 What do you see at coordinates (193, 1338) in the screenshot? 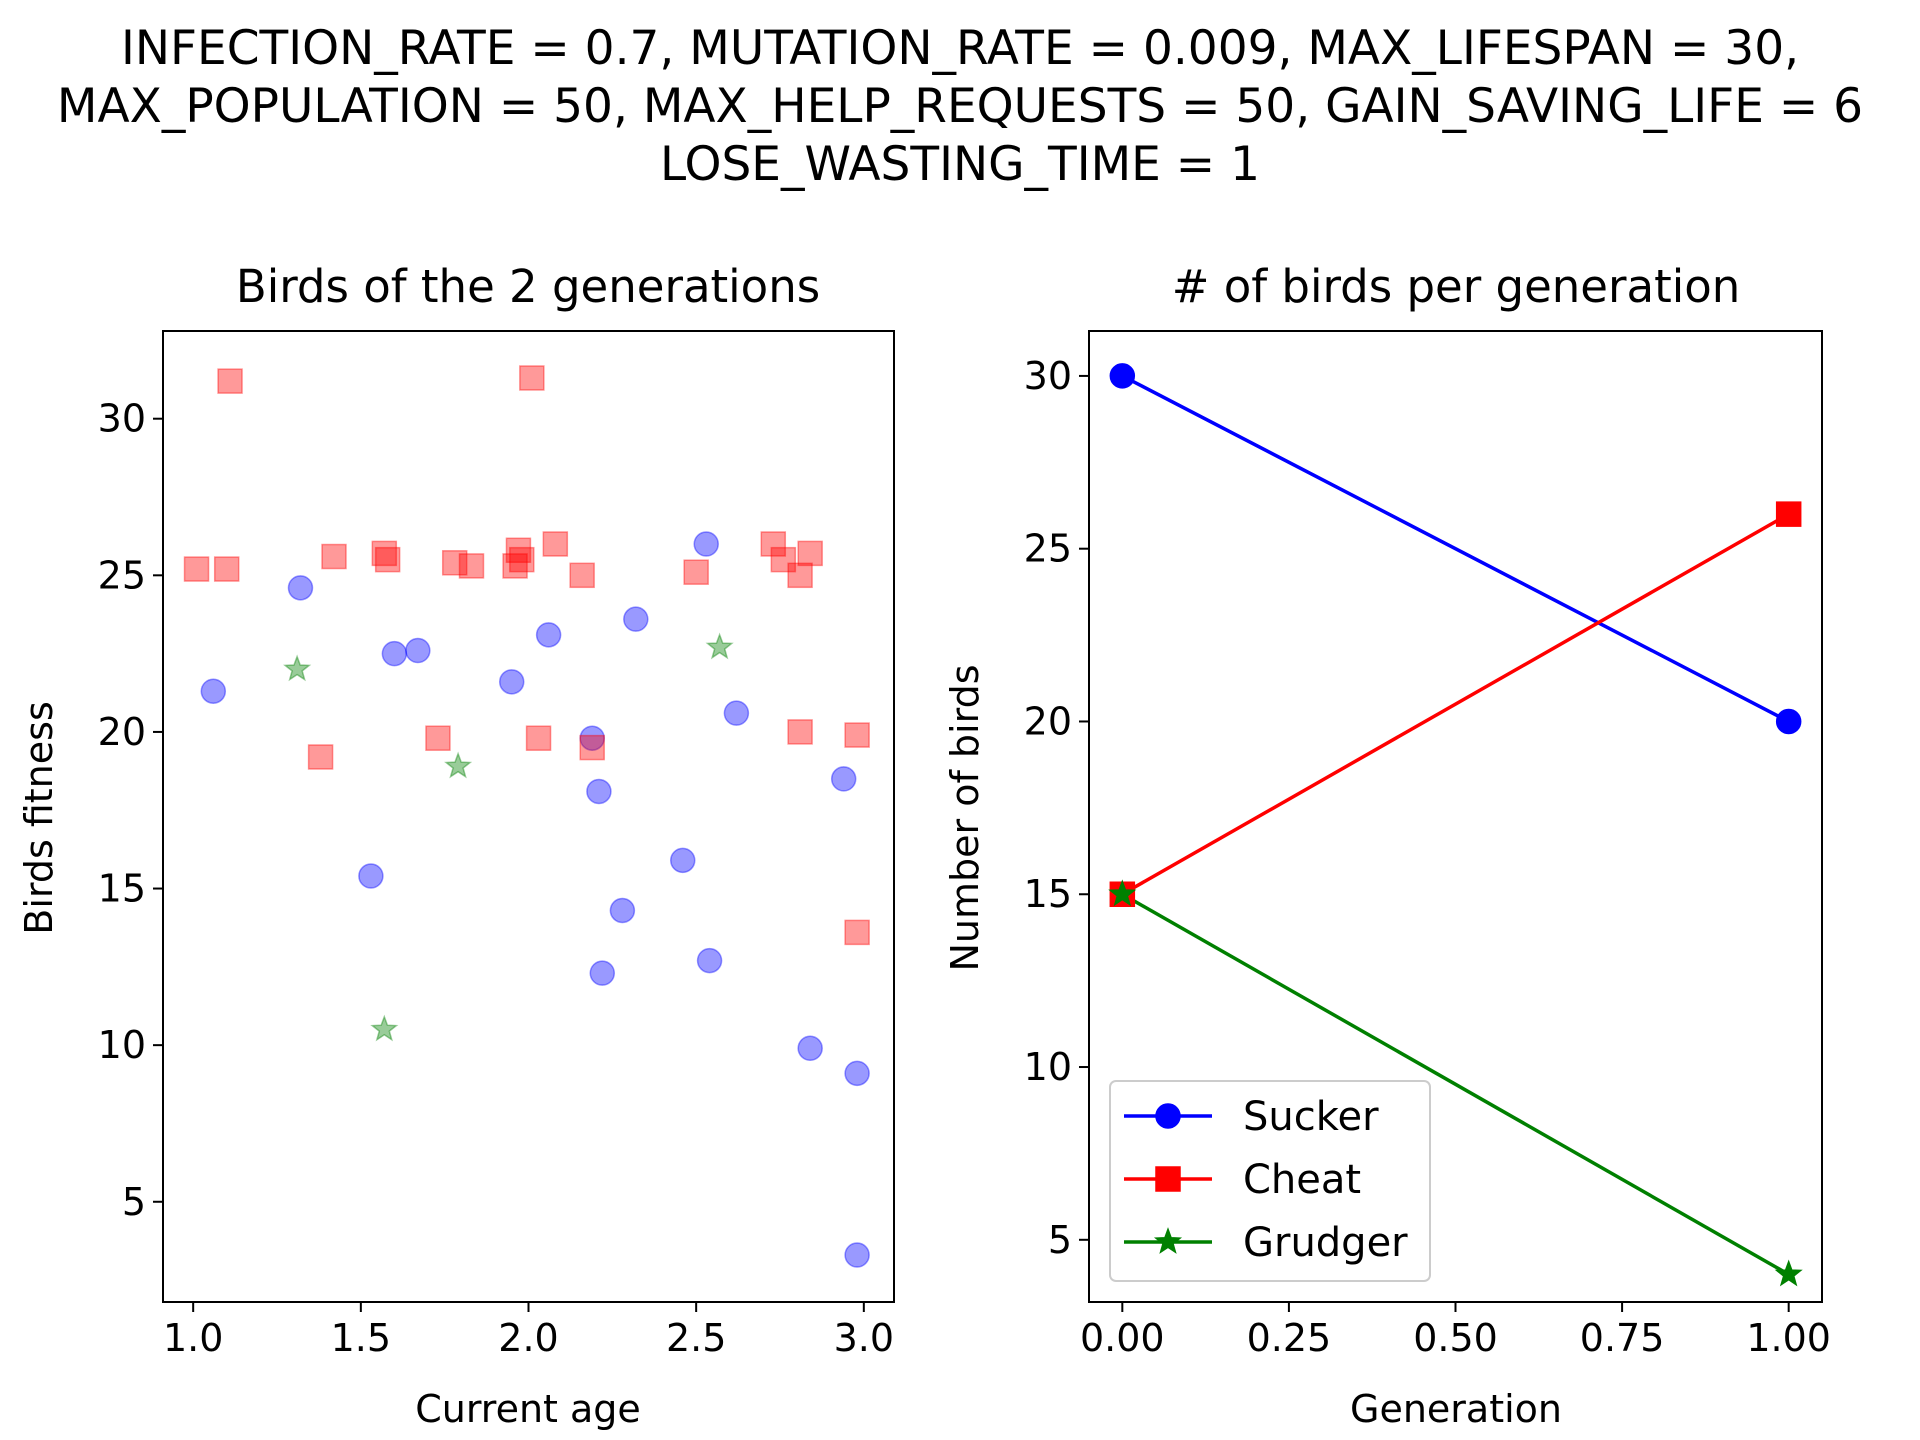
I see `scatter-xtick-label: 1.0` at bounding box center [193, 1338].